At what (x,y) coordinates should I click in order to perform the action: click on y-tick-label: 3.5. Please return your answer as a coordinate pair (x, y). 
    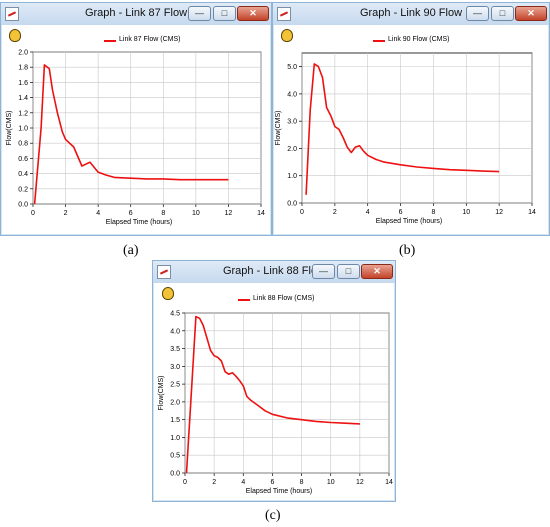
    Looking at the image, I should click on (175, 349).